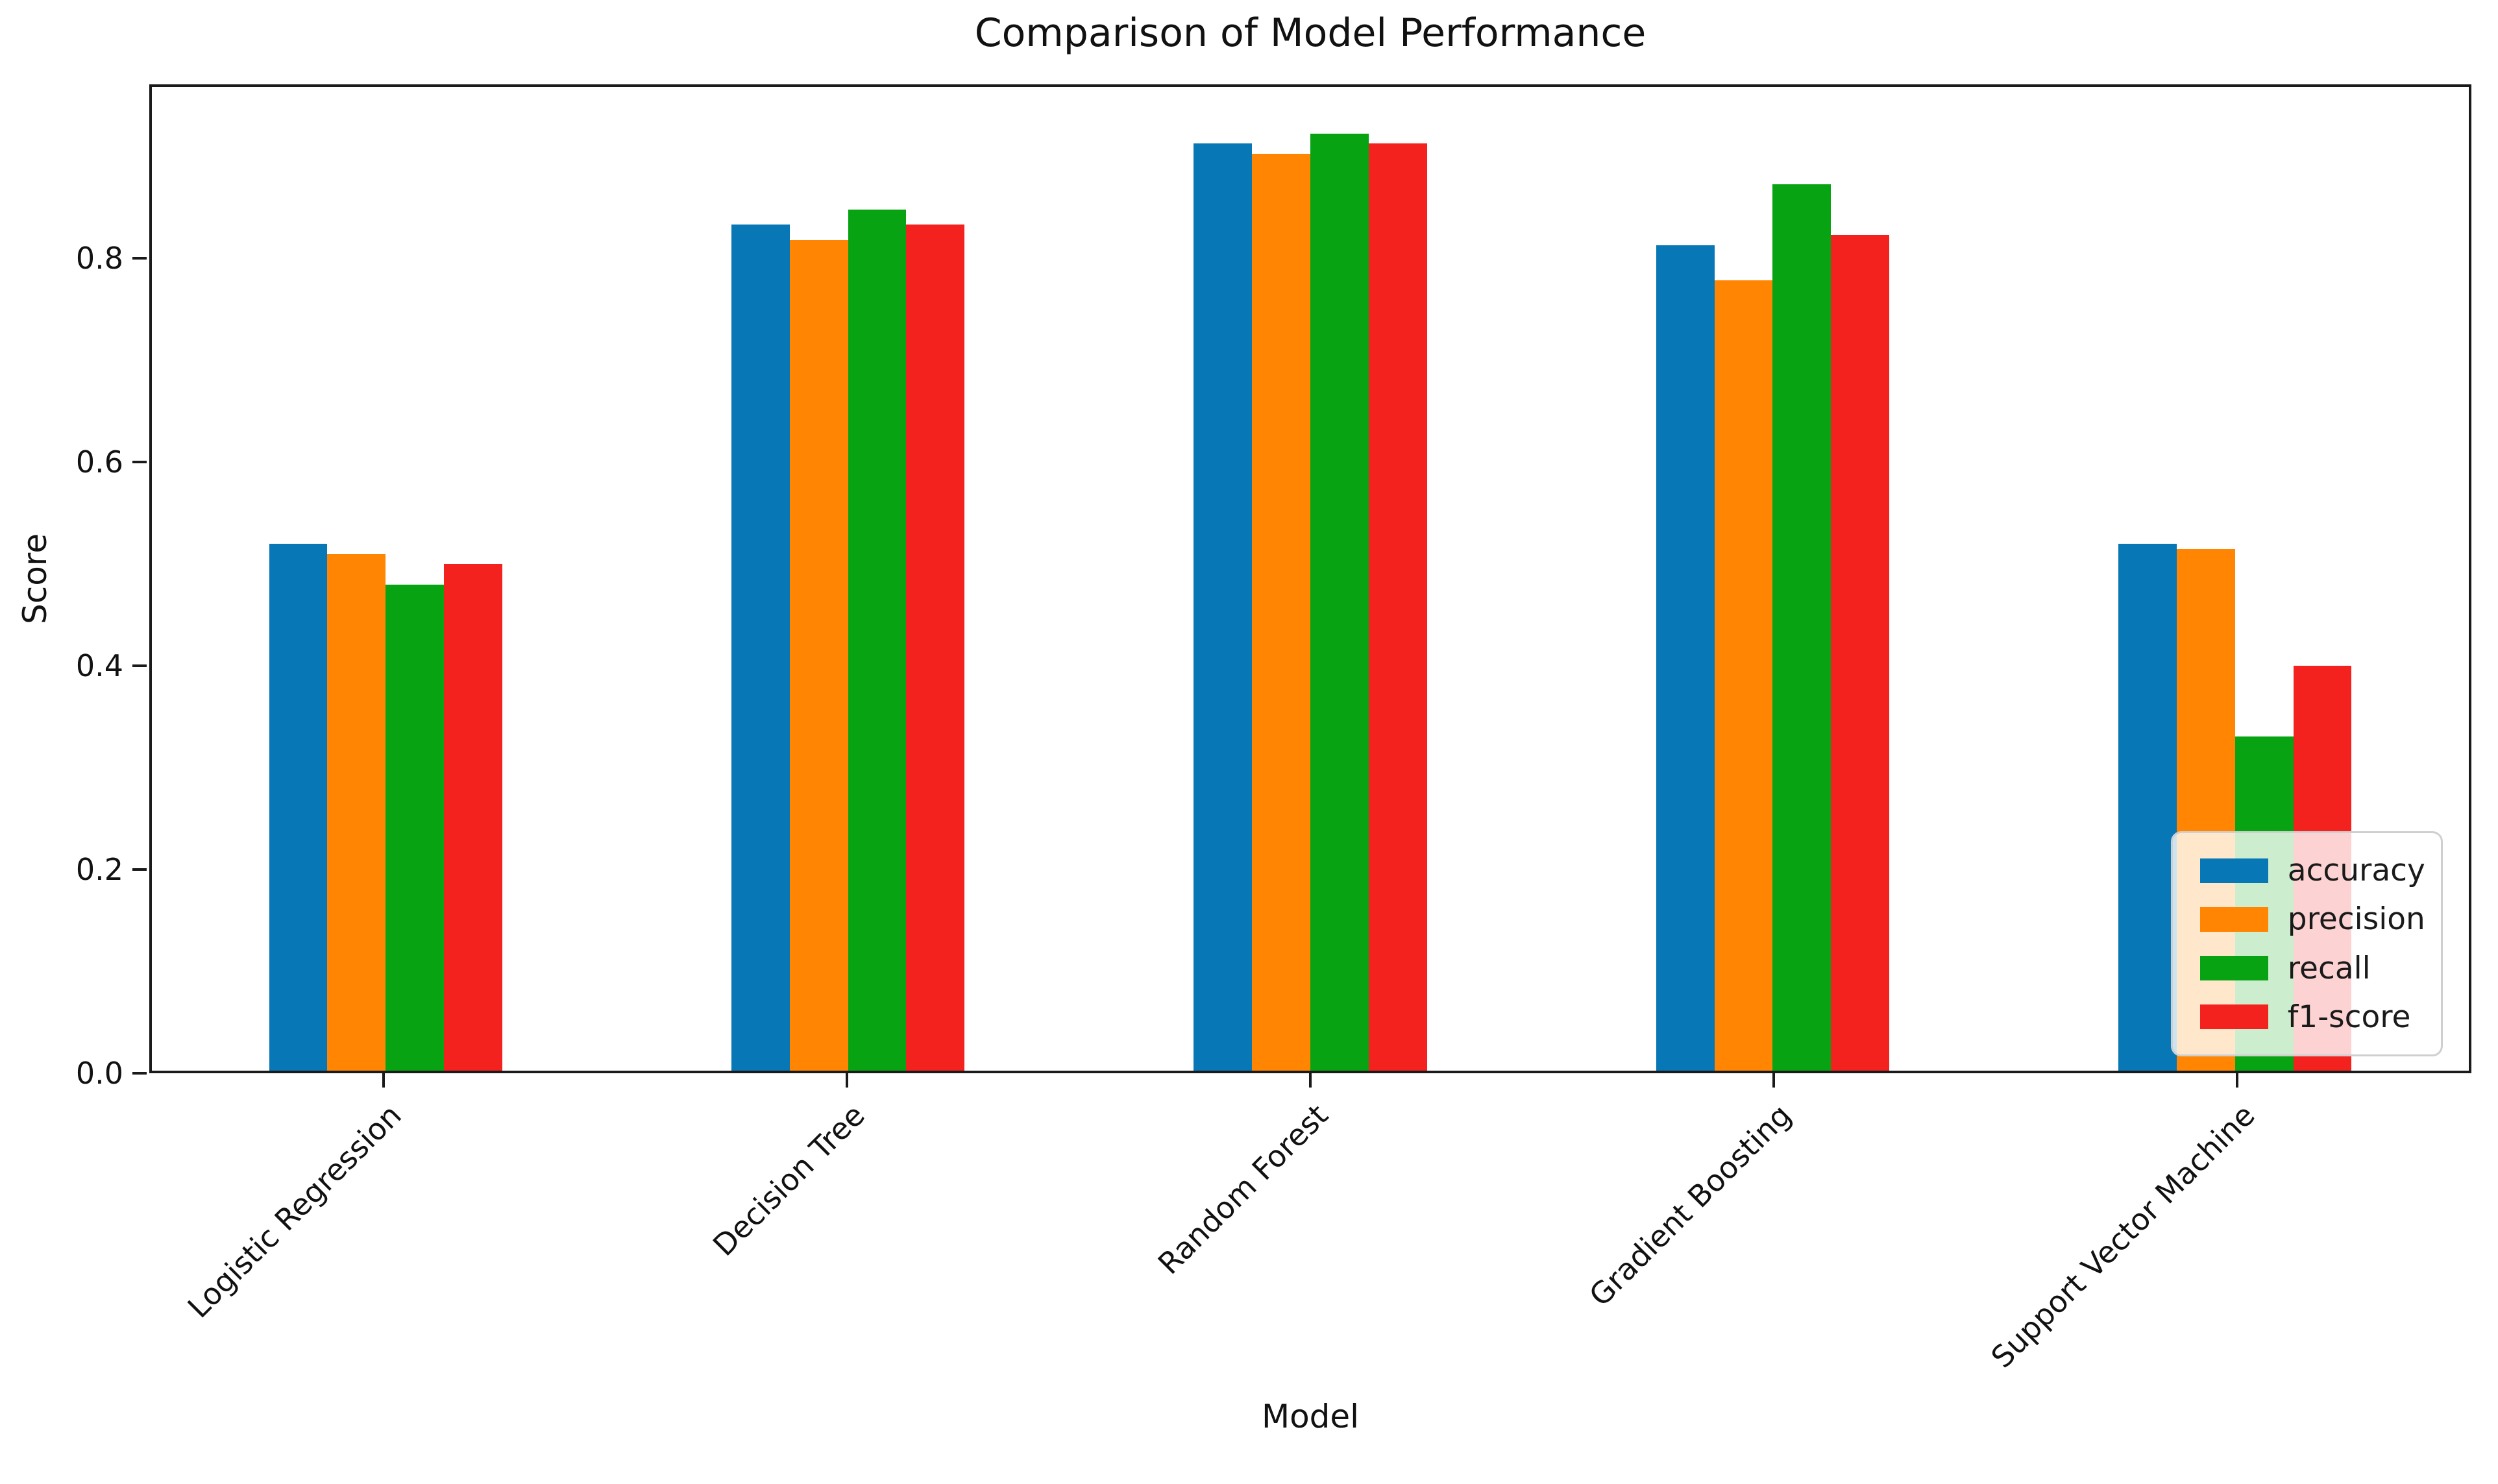 The width and height of the screenshot is (2498, 1484). What do you see at coordinates (2233, 870) in the screenshot?
I see `legend-swatch-accuracy` at bounding box center [2233, 870].